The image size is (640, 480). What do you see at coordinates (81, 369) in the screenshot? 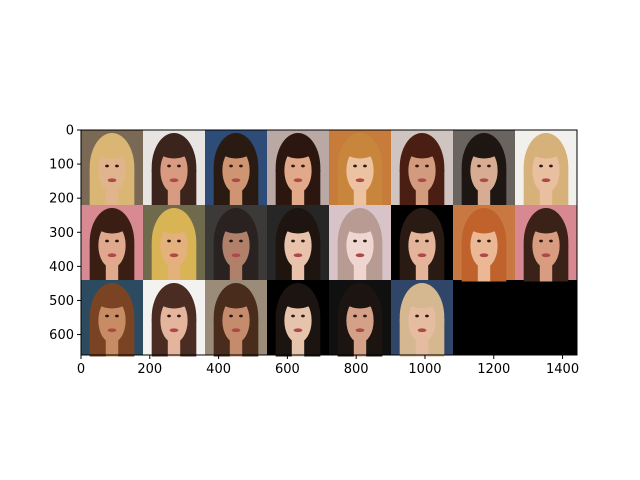
I see `x-tick-label: 0` at bounding box center [81, 369].